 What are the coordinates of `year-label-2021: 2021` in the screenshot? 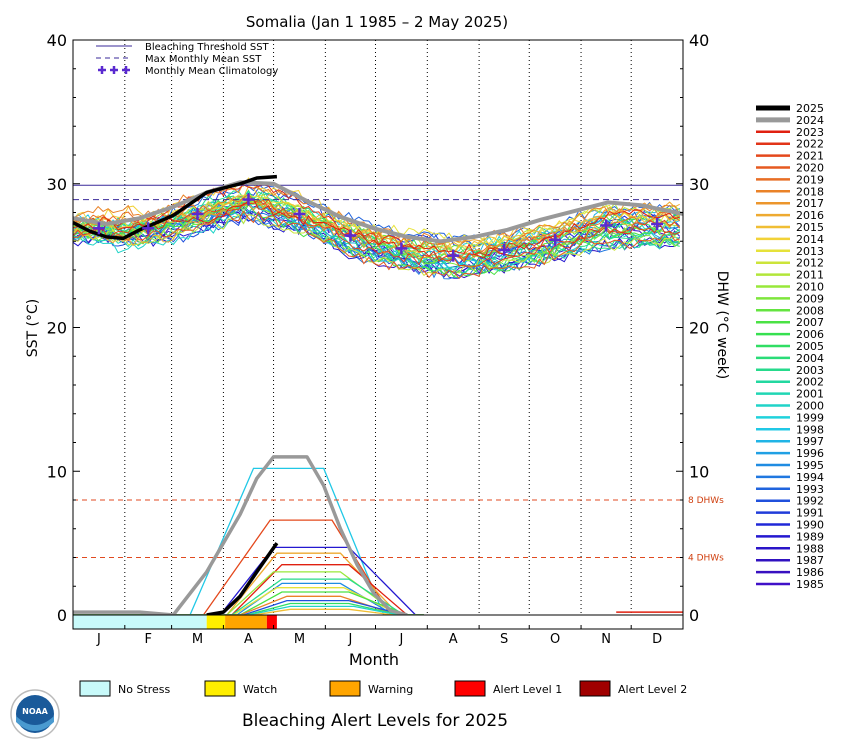 It's located at (810, 156).